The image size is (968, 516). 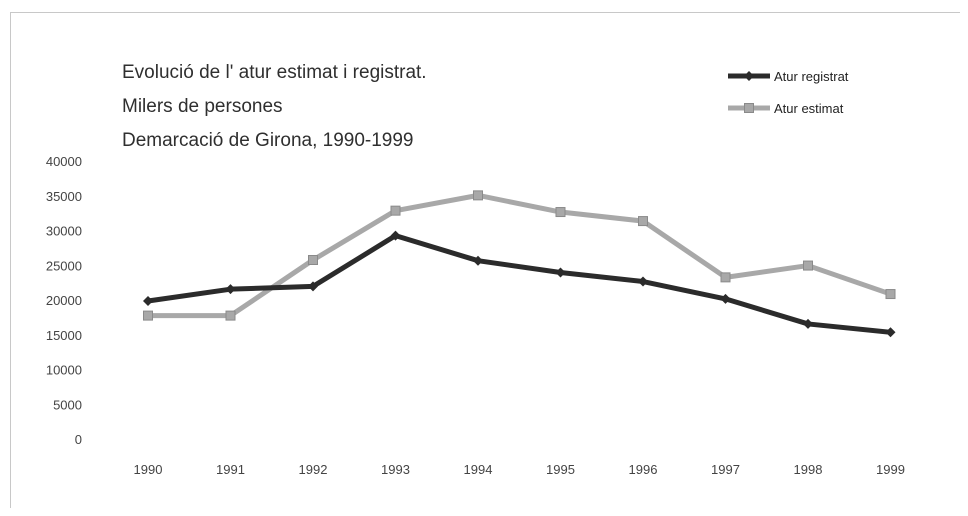 I want to click on legend: Atur registrat Atur estimat, so click(x=788, y=92).